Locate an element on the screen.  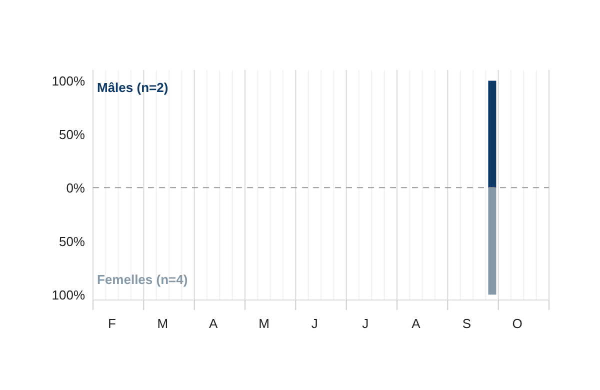
y-tick-label: 0% is located at coordinates (76, 188).